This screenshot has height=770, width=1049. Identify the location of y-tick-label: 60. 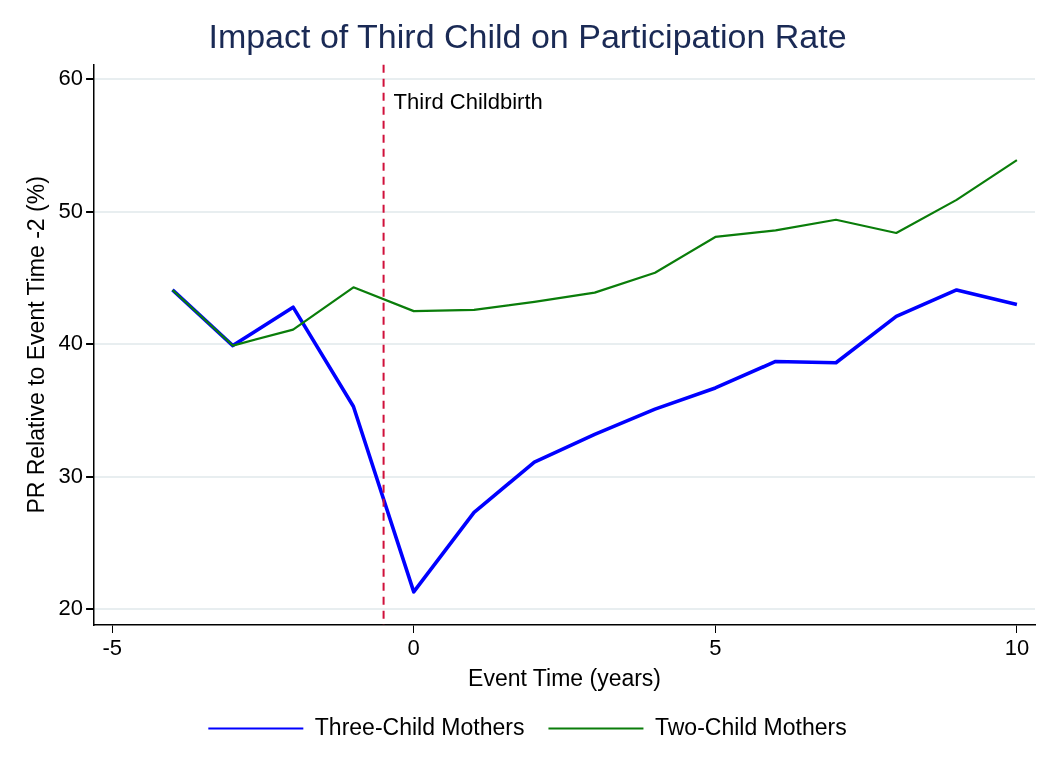
(71, 78).